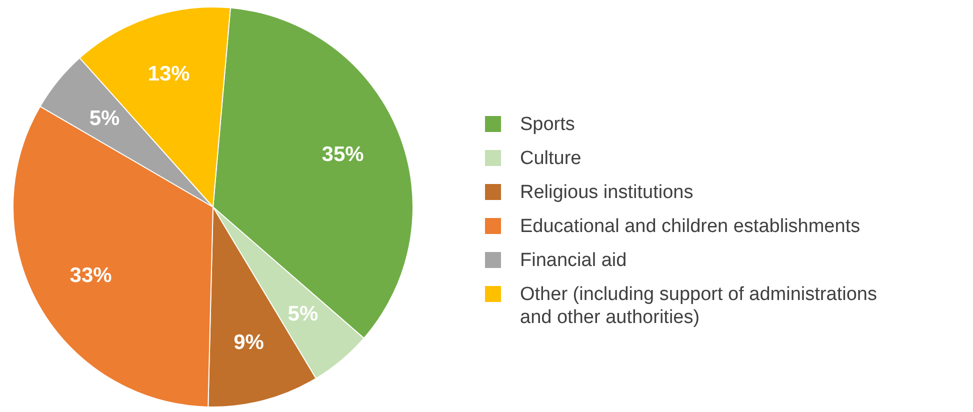  I want to click on legend-label: Financial aid, so click(573, 260).